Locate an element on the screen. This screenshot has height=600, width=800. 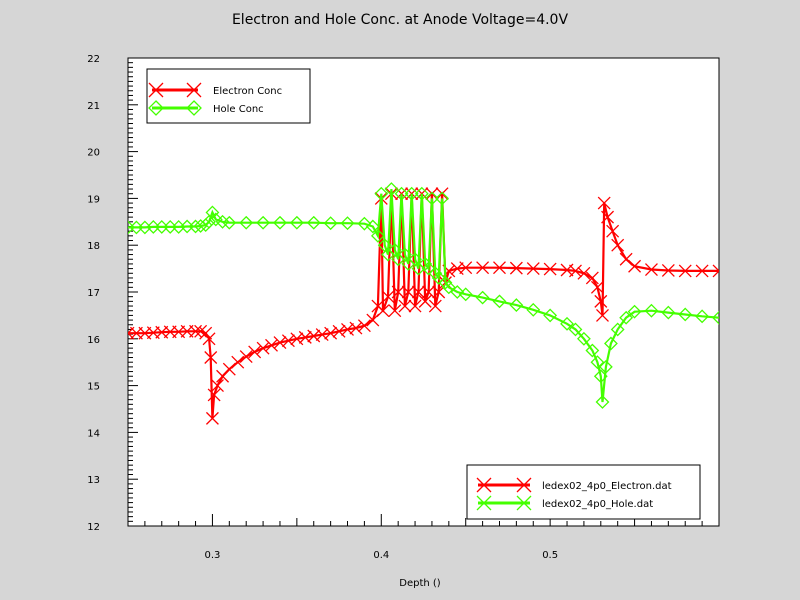
legend-top-left: Electron Conc Hole Conc is located at coordinates (228, 96).